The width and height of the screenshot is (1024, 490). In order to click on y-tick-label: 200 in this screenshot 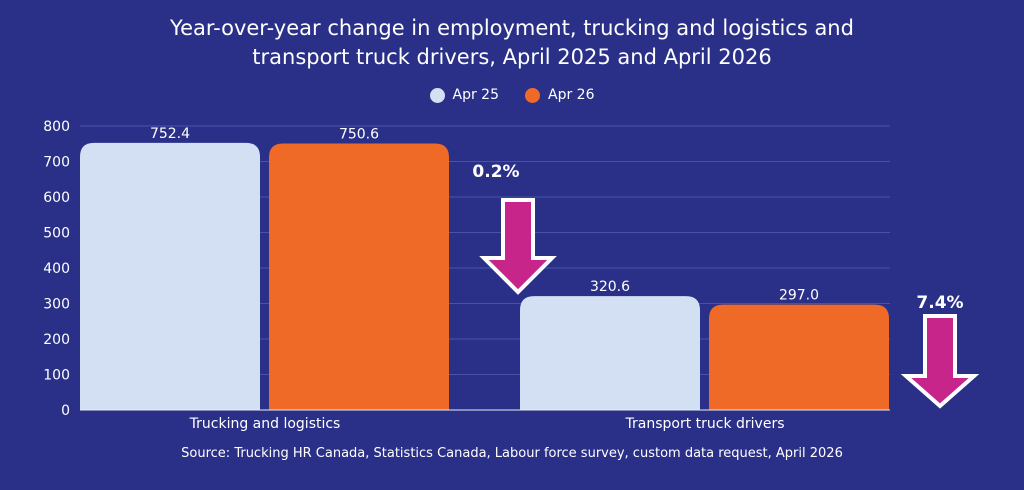, I will do `click(56, 340)`.